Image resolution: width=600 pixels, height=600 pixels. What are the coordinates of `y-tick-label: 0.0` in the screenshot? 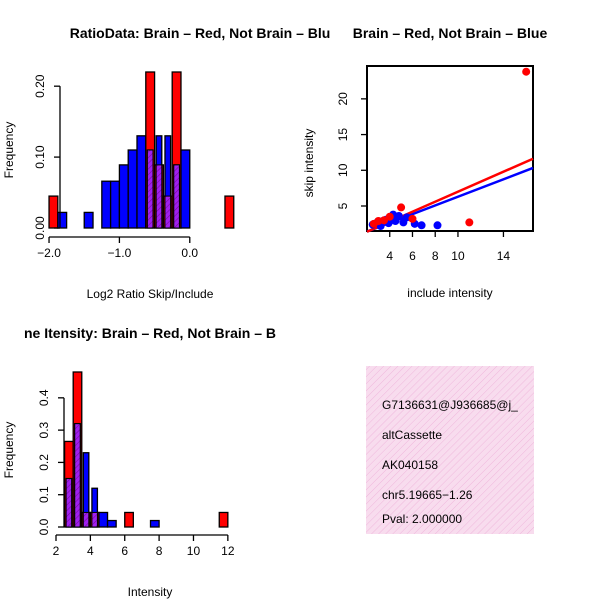 It's located at (44, 526).